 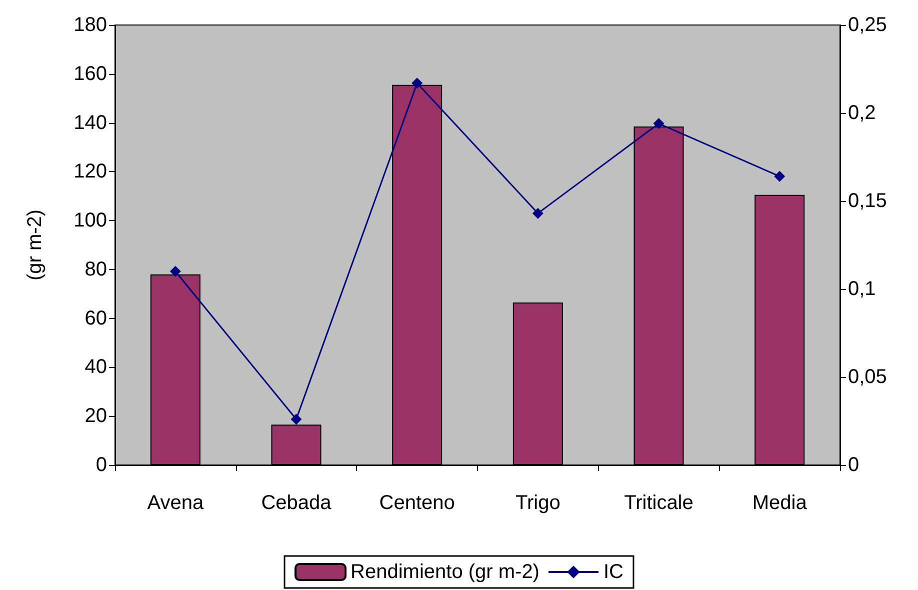 What do you see at coordinates (95, 367) in the screenshot?
I see `y-tick-label: 40` at bounding box center [95, 367].